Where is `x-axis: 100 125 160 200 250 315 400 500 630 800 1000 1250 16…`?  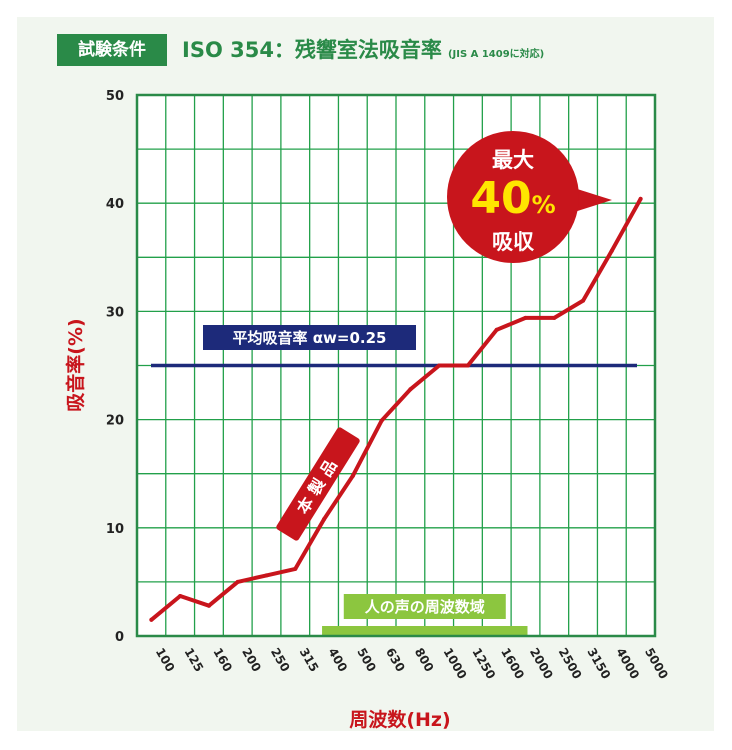
x-axis: 100 125 160 200 250 315 400 500 630 800 1000 1250 16… is located at coordinates (412, 689).